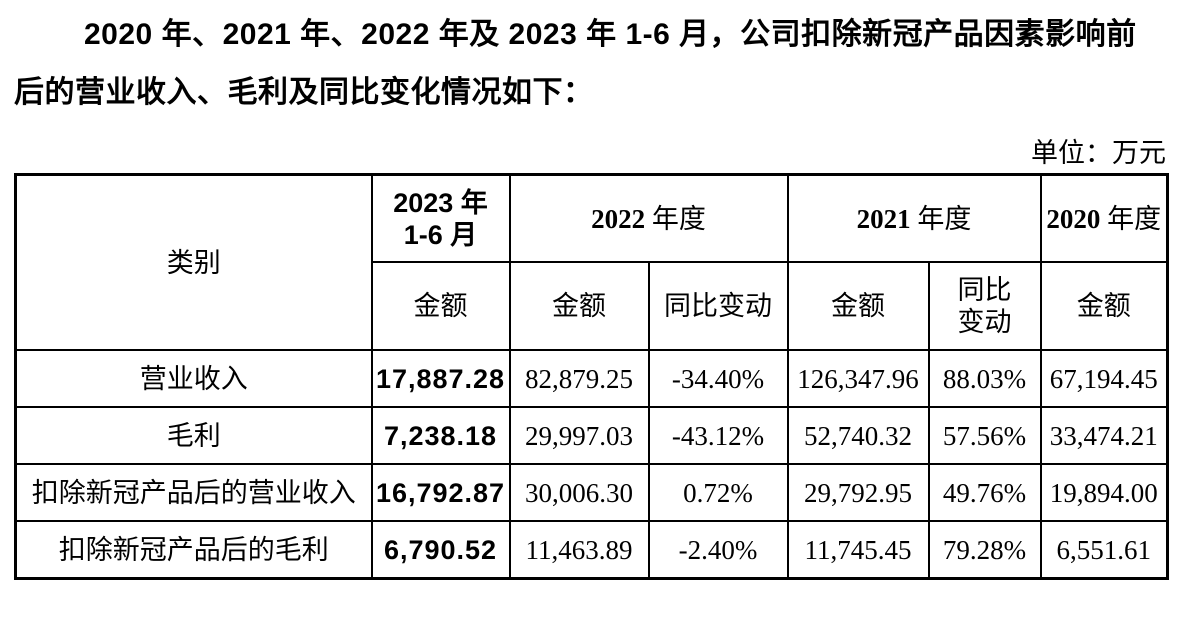  What do you see at coordinates (618, 218) in the screenshot?
I see `header-year-2022-num: 2022` at bounding box center [618, 218].